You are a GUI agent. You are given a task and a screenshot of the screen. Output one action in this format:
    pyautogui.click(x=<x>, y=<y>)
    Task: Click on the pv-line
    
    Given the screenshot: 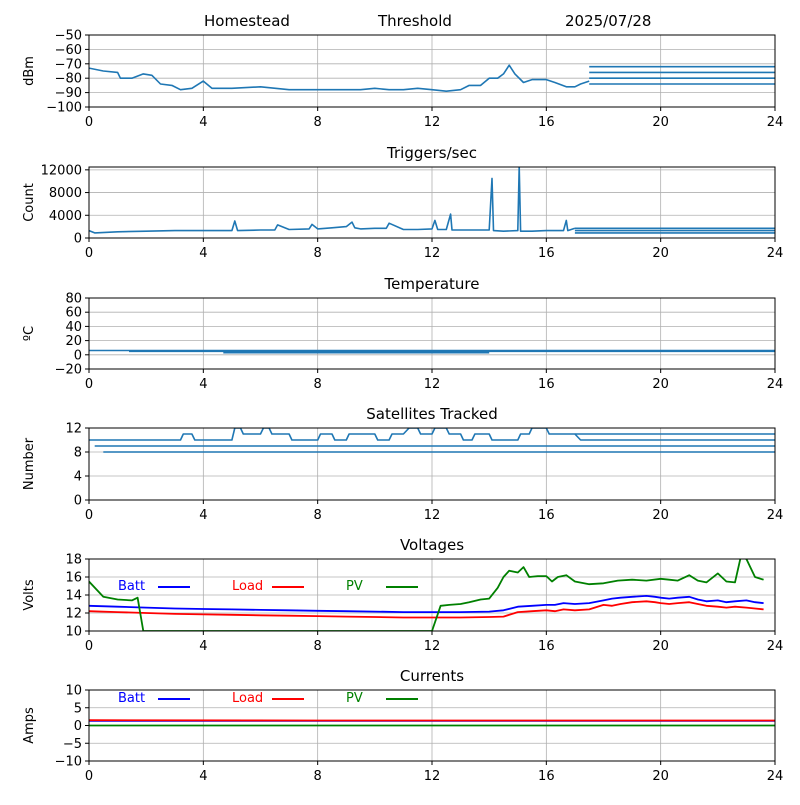 What is the action you would take?
    pyautogui.click(x=426, y=594)
    